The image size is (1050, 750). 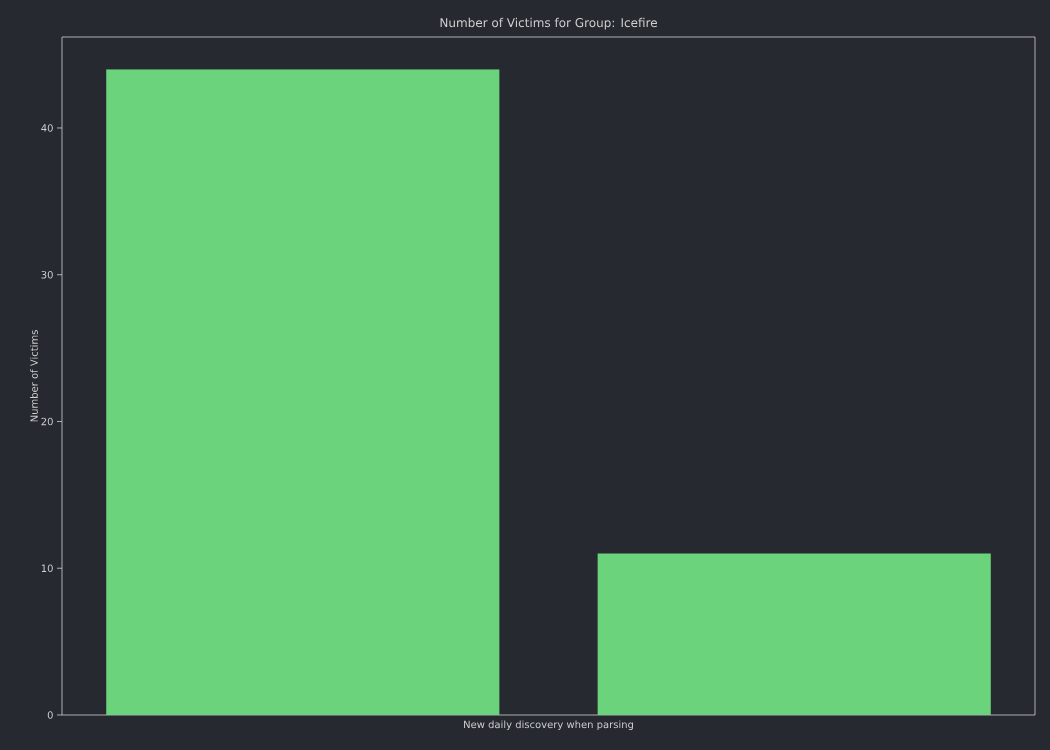 I want to click on y-tick-label: 20, so click(x=47, y=421).